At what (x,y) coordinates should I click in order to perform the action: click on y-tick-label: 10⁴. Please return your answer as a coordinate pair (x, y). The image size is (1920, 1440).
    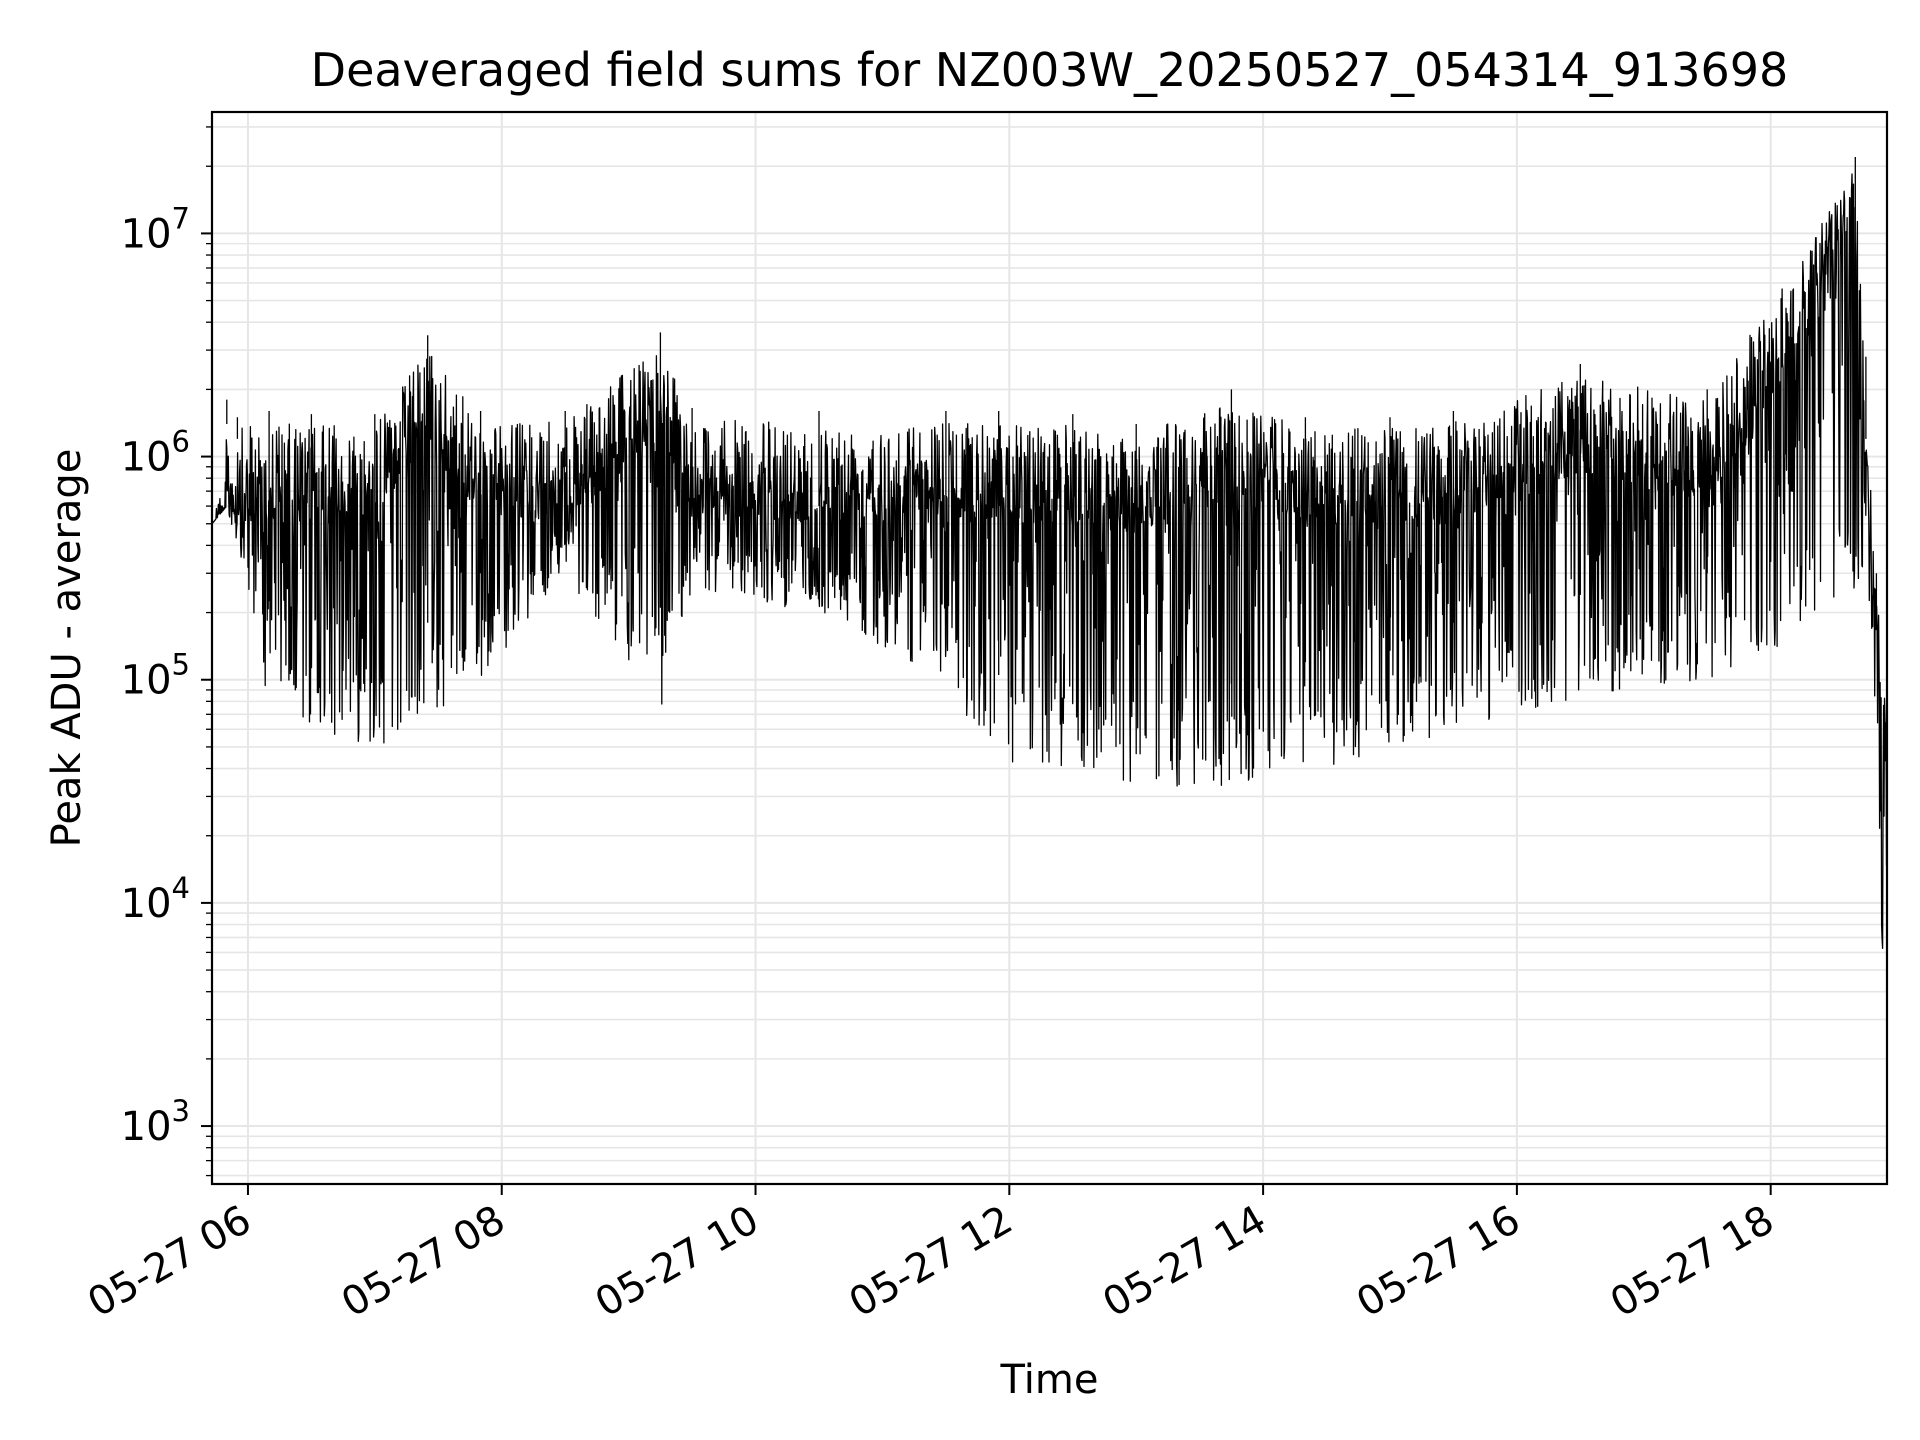
    Looking at the image, I should click on (155, 899).